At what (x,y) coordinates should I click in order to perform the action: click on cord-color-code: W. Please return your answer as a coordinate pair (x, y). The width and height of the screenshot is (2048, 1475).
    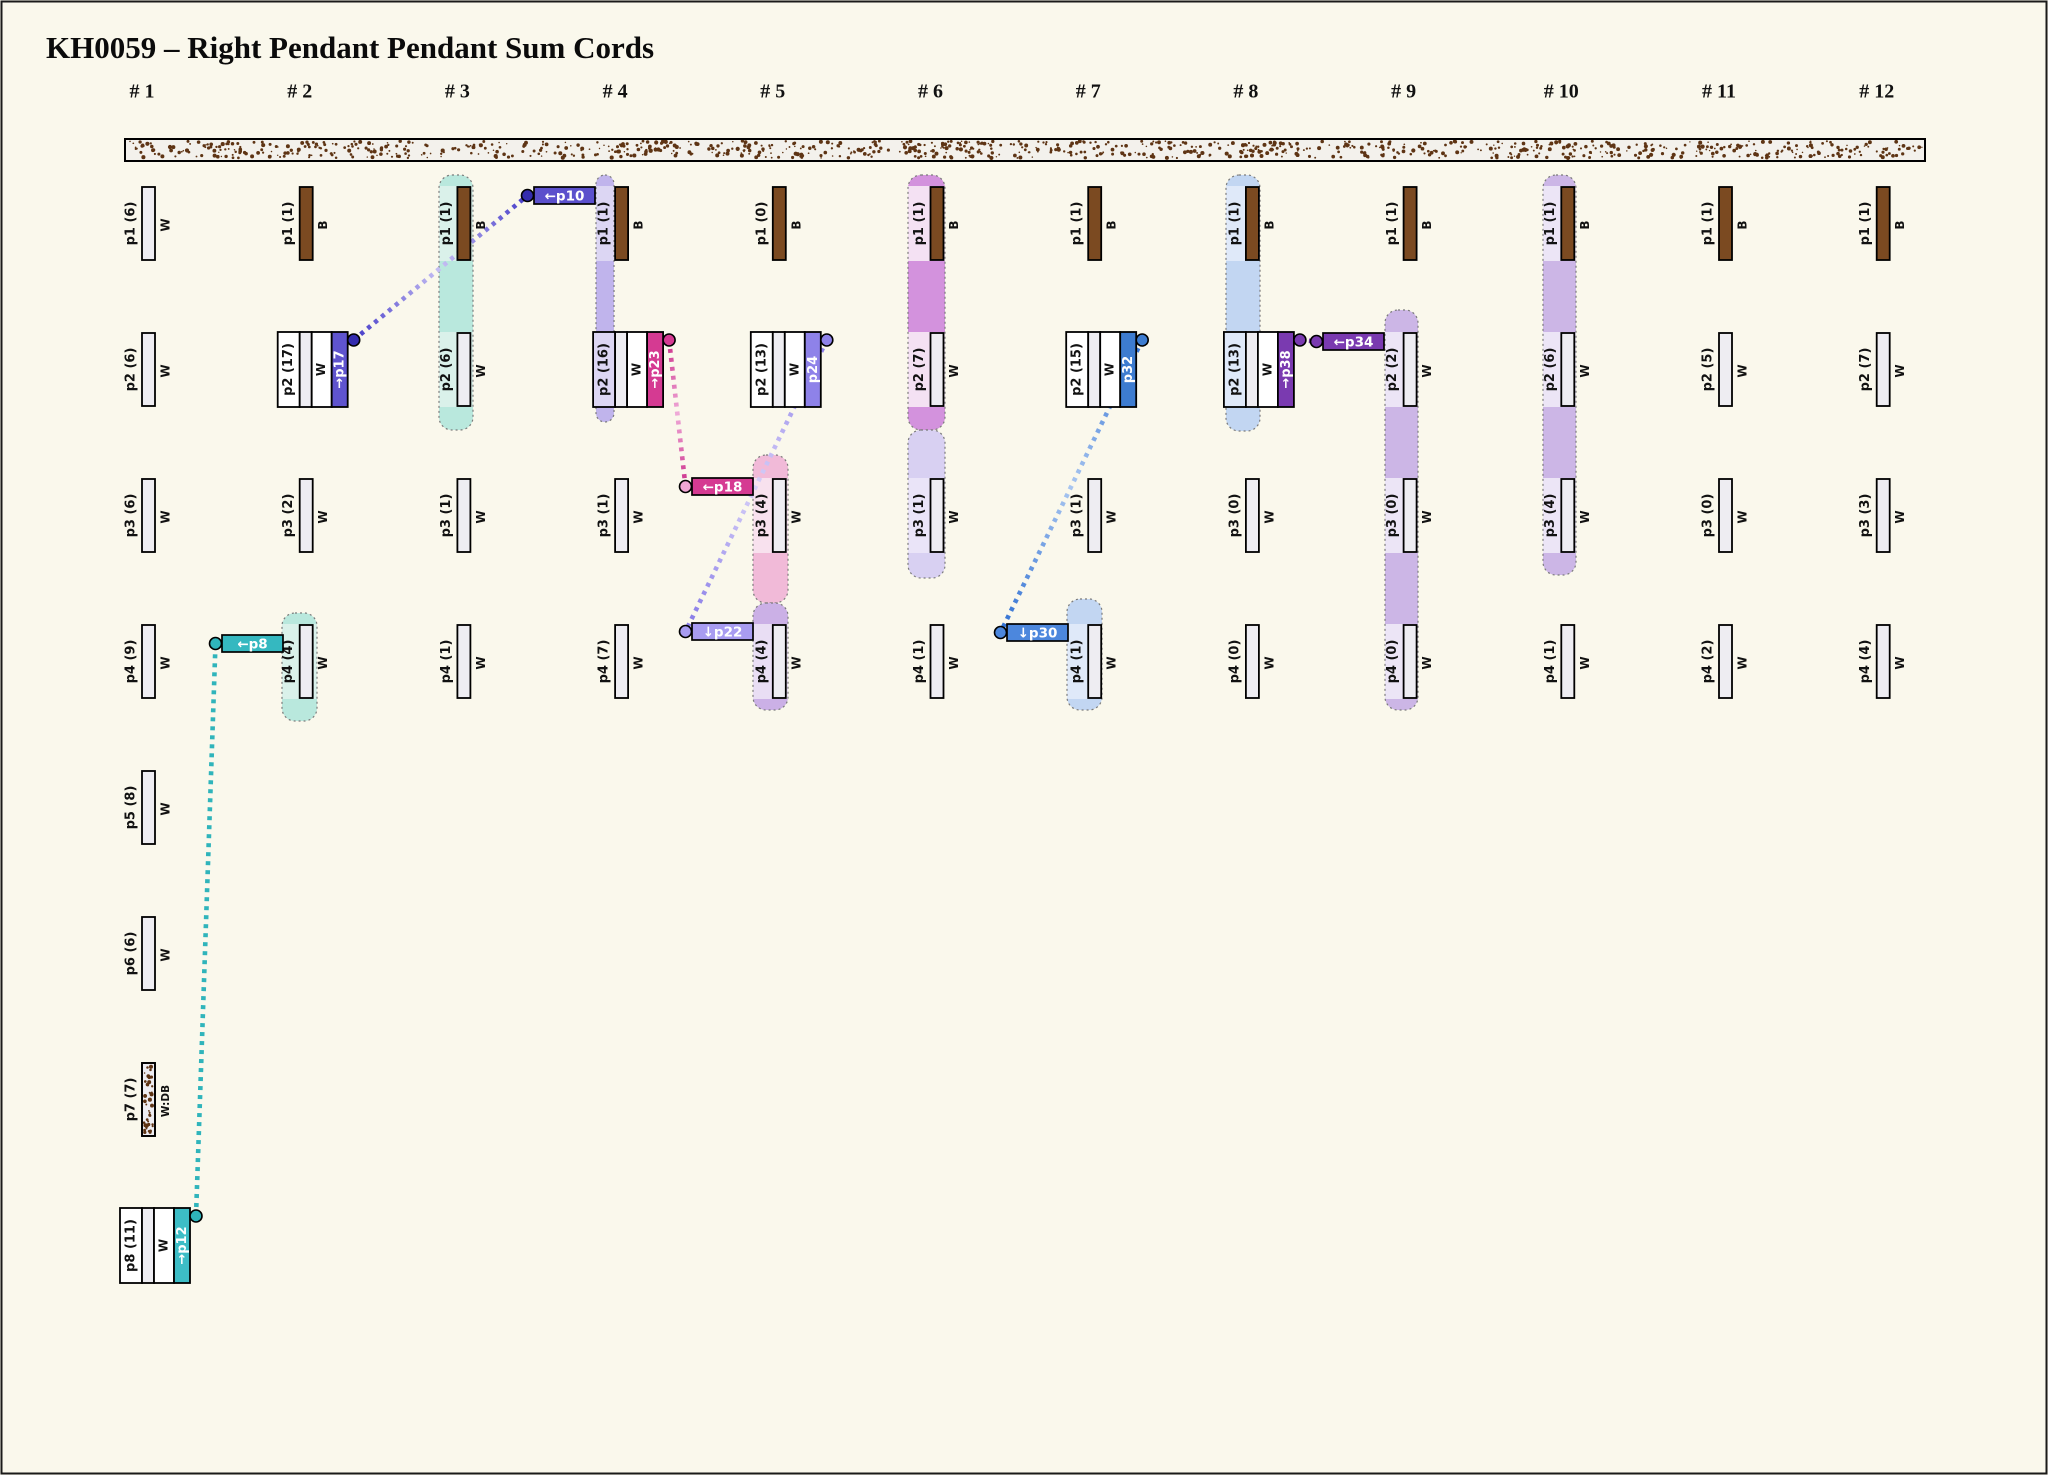
    Looking at the image, I should click on (166, 662).